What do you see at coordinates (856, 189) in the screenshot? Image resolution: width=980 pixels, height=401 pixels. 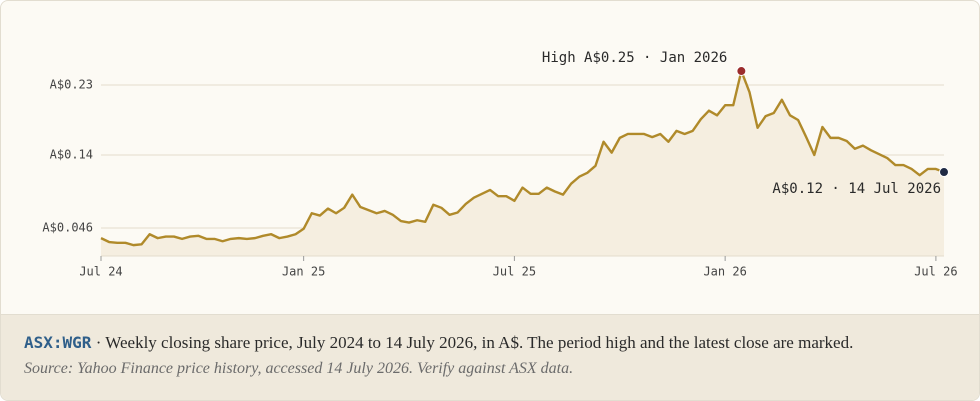 I see `annotation: A$0.12 · 14 Jul 2026` at bounding box center [856, 189].